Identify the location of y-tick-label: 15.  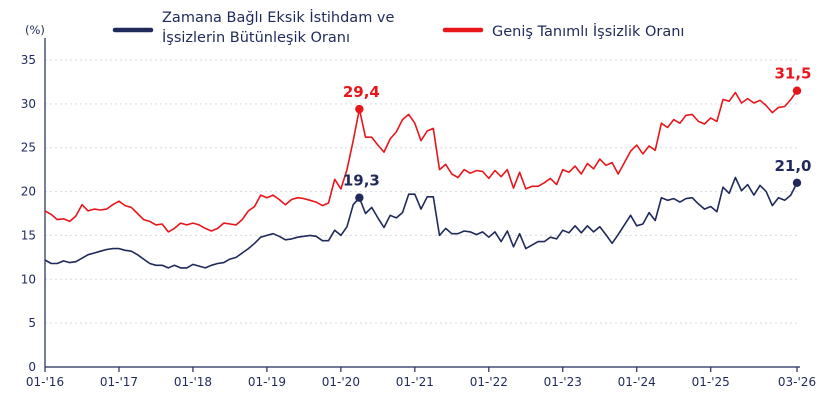
(28, 235).